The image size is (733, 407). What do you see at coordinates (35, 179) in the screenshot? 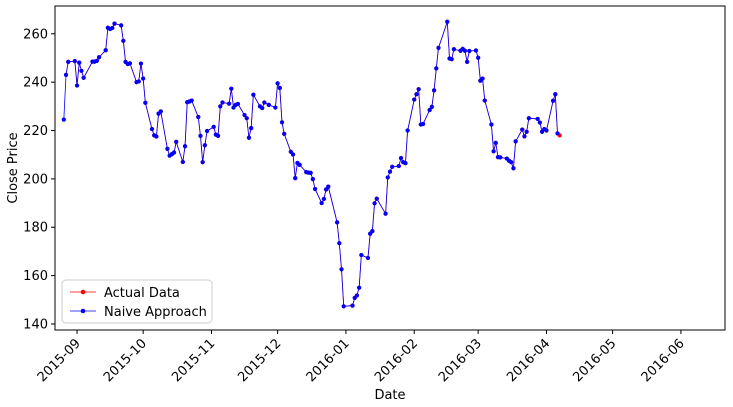
I see `y-tick-label: 200` at bounding box center [35, 179].